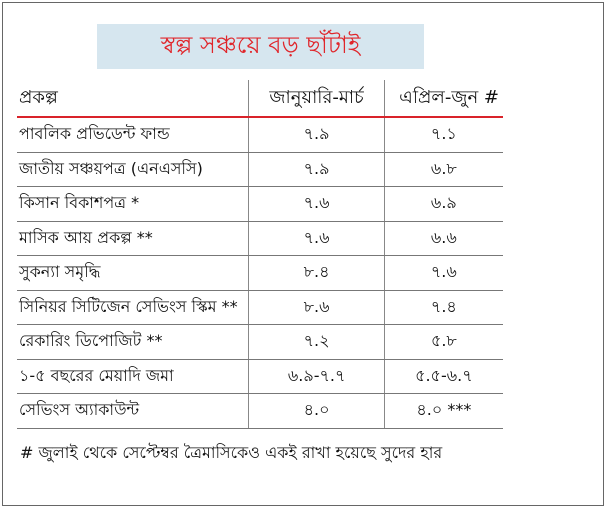 The height and width of the screenshot is (510, 608). I want to click on scheme-name: সিনিয়র সিটিজেন সেভিংস স্কিম **, so click(133, 307).